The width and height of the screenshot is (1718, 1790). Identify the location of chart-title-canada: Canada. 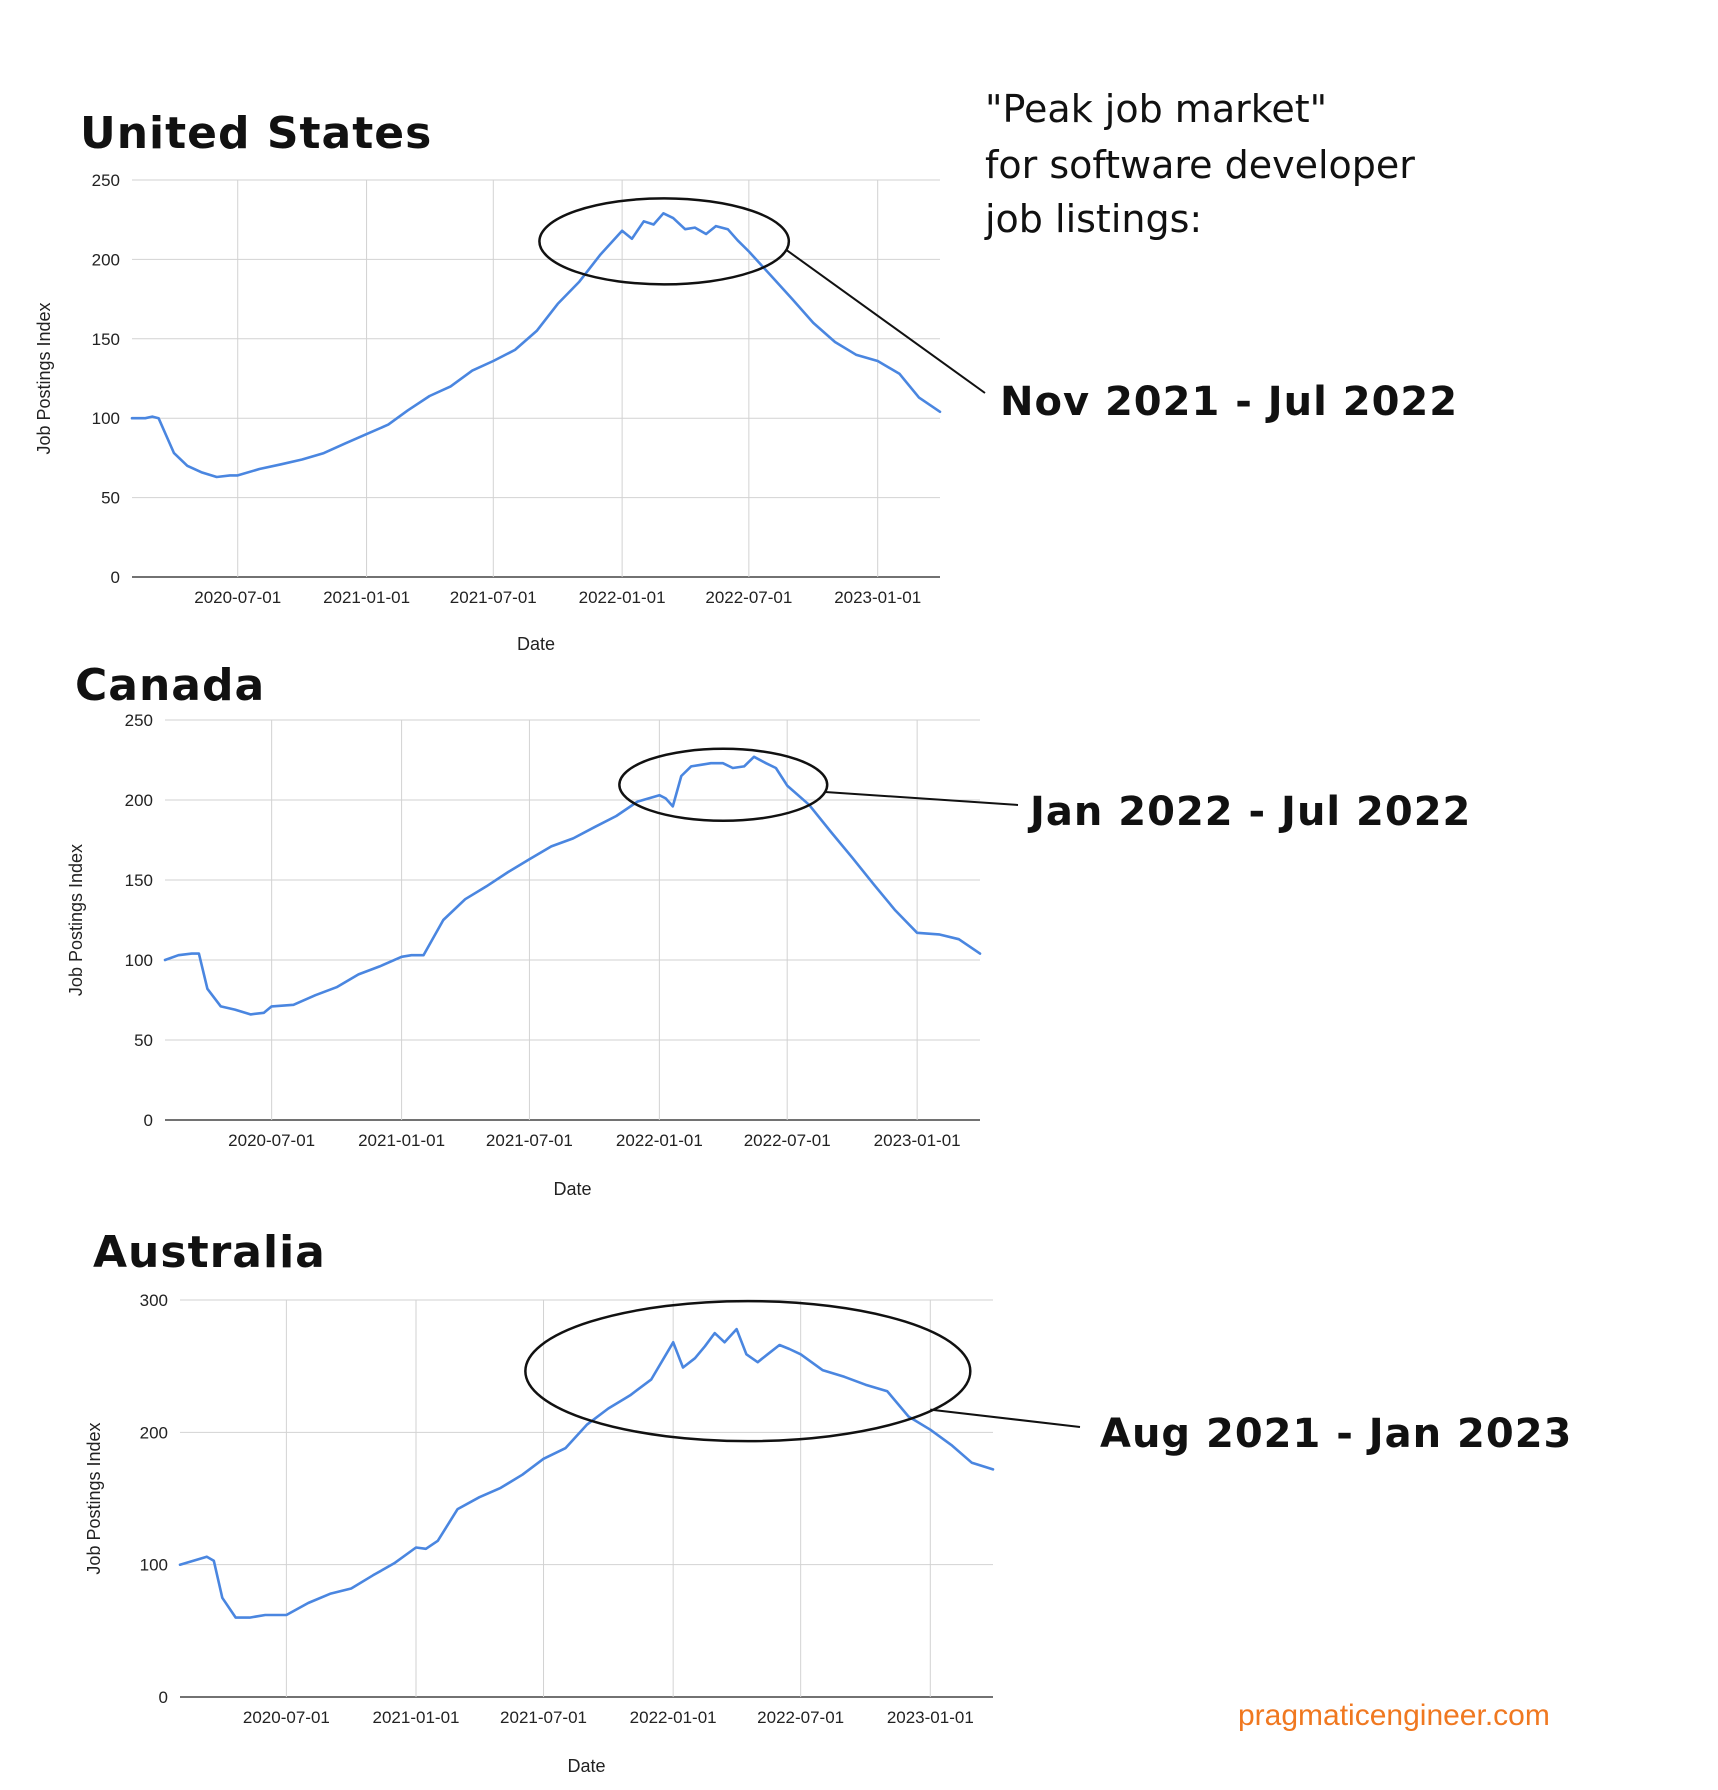
(170, 685).